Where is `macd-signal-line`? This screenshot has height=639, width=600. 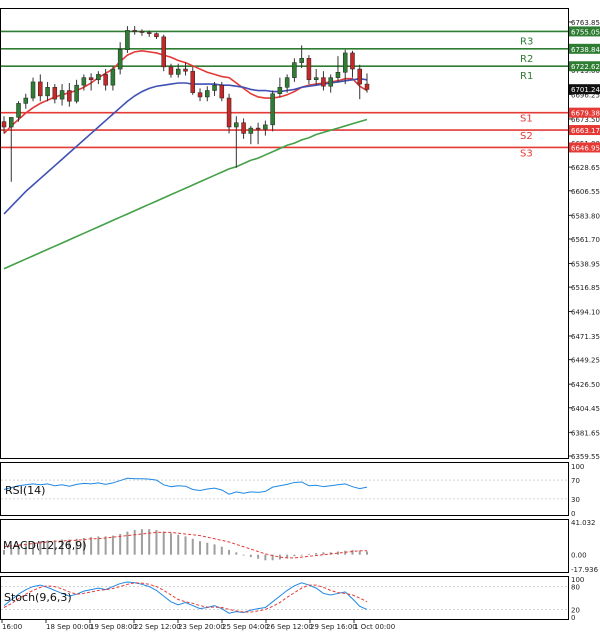
macd-signal-line is located at coordinates (185, 545).